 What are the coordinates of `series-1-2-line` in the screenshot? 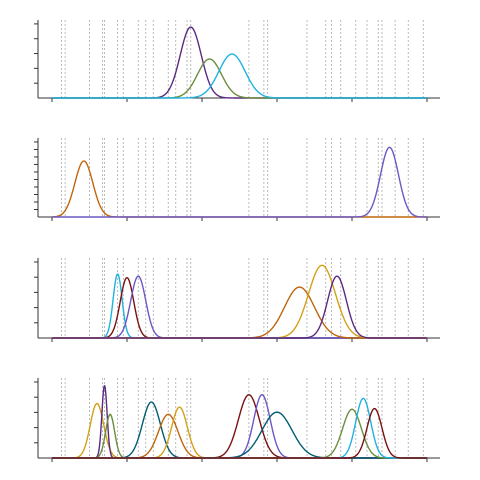 It's located at (239, 78).